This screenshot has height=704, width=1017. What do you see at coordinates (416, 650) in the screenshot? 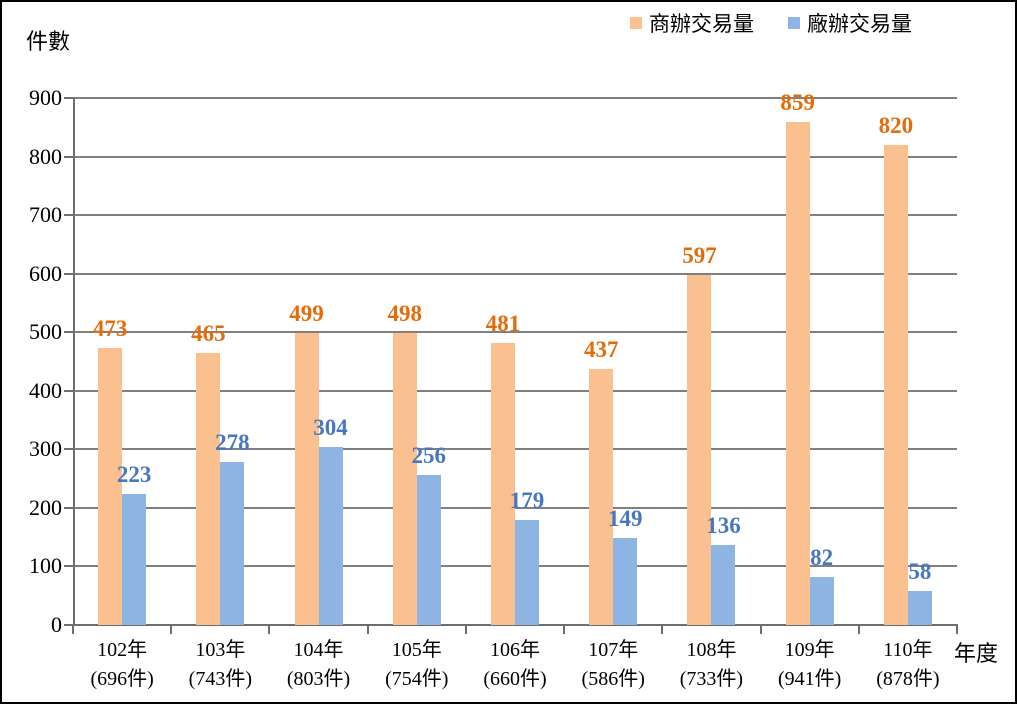
I see `category-year: 105年` at bounding box center [416, 650].